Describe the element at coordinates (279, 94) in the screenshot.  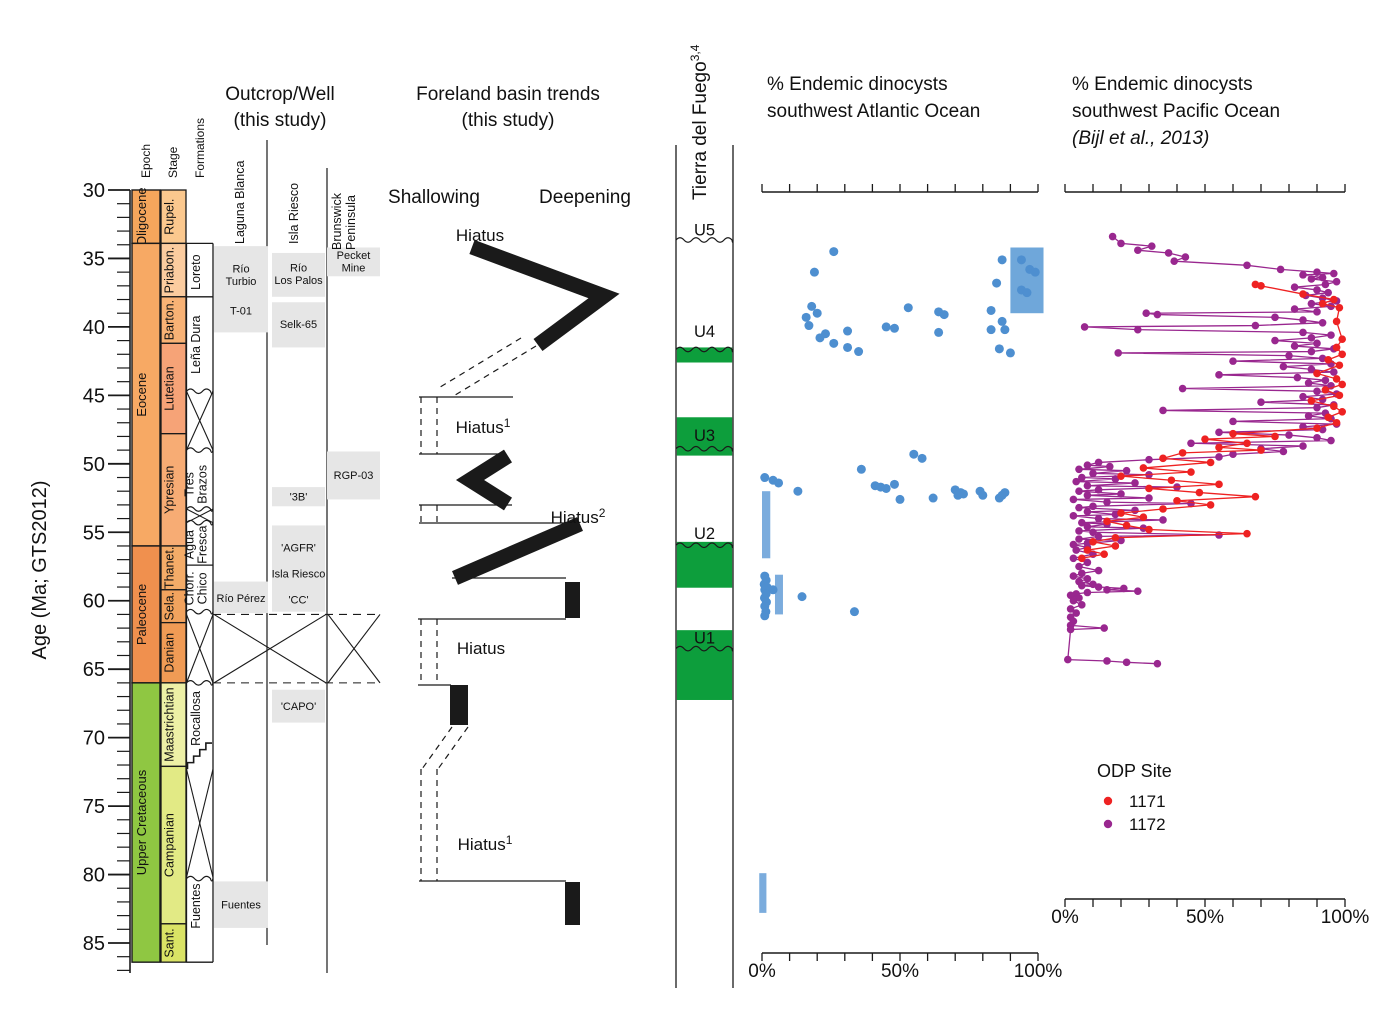
I see `outcrop-title-line1: Outcrop/Well` at that location.